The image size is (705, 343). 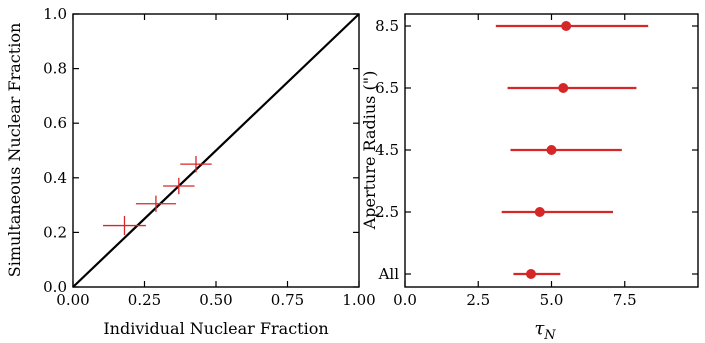 I want to click on left-x-tick-label: 0.00, so click(x=72, y=300).